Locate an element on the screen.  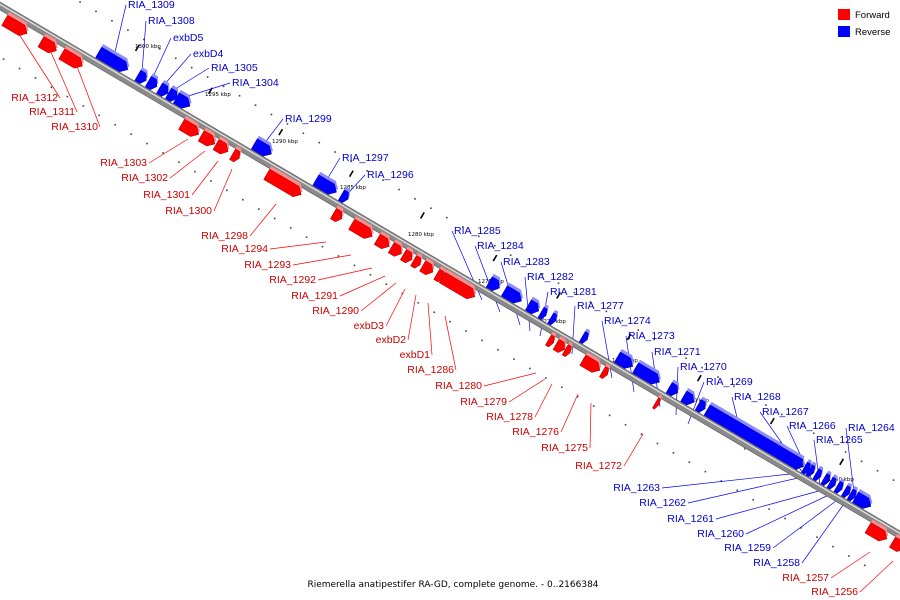
gene-label-exbd4: exbD4 is located at coordinates (208, 54).